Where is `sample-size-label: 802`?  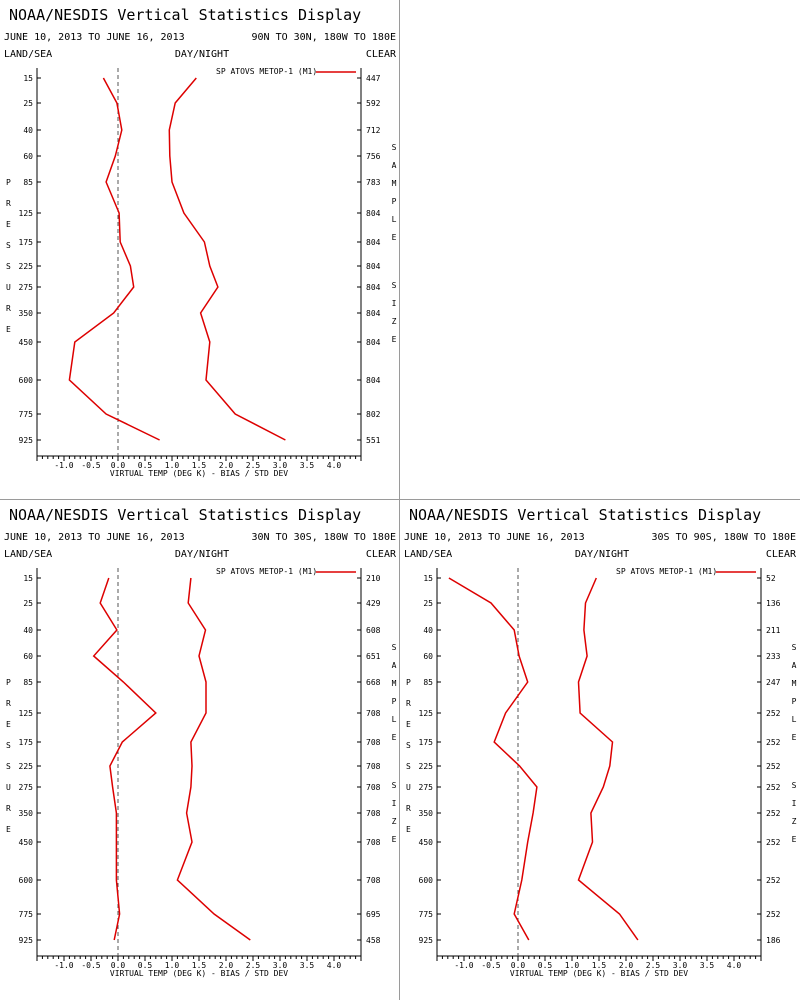 sample-size-label: 802 is located at coordinates (373, 414).